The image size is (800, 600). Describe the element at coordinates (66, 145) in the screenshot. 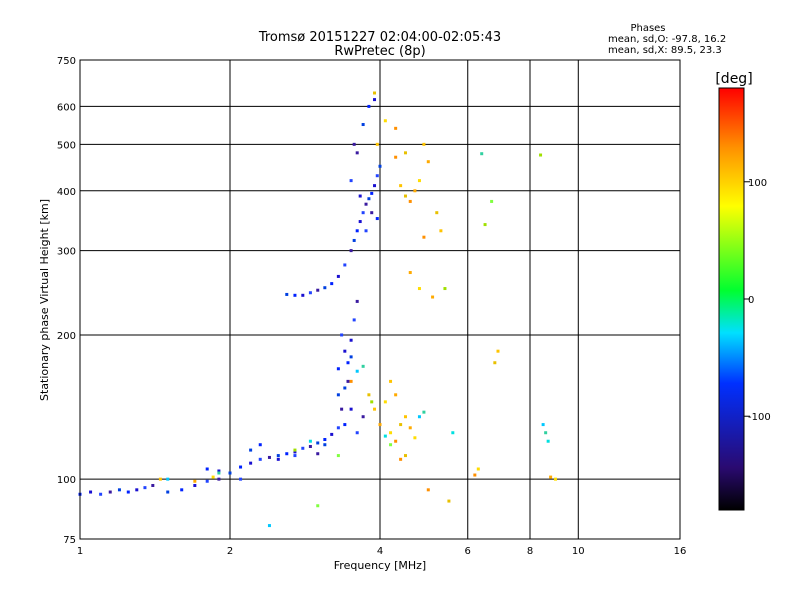

I see `y-tick-label: 500` at that location.